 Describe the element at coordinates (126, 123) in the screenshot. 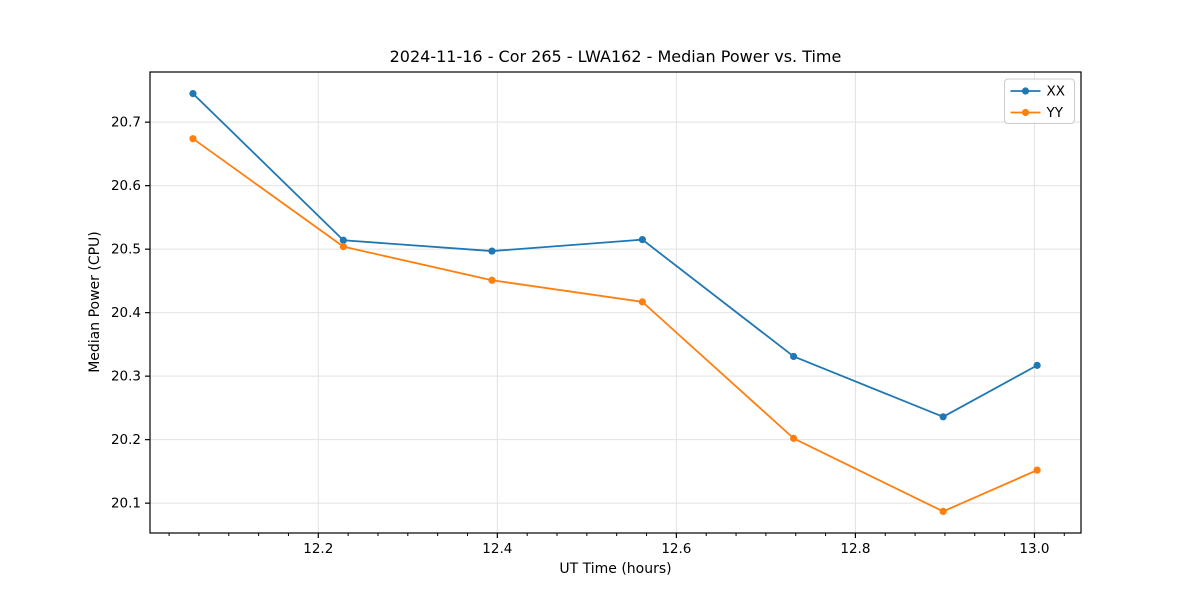

I see `y-tick-label: 20.7` at that location.